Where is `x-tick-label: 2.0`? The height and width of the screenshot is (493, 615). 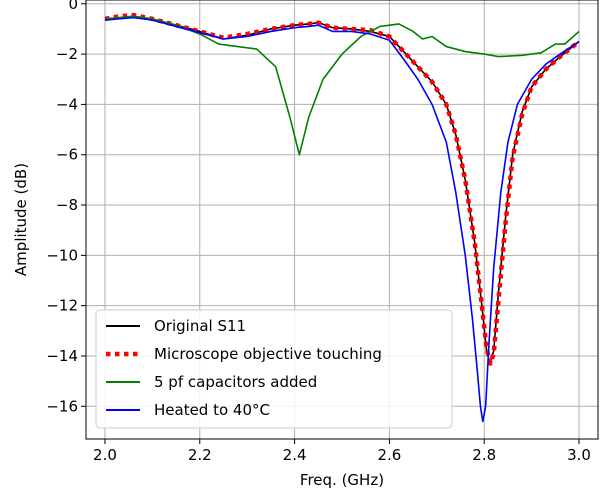 x-tick-label: 2.0 is located at coordinates (105, 455).